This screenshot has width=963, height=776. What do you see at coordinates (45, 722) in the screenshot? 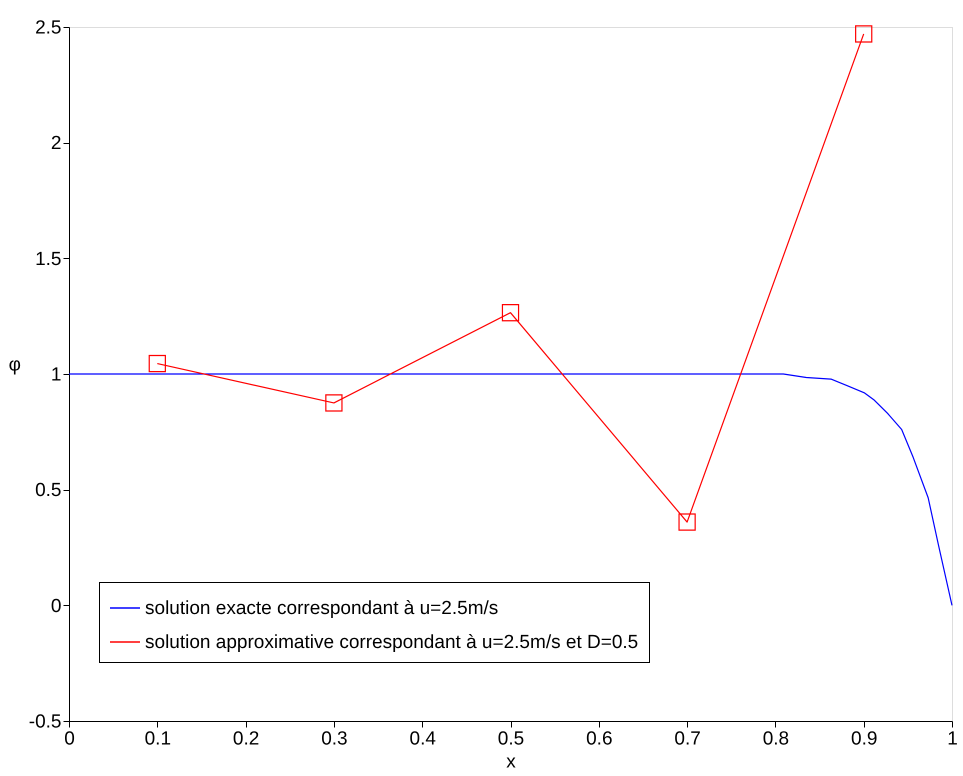
I see `y-tick-label: -0.5` at bounding box center [45, 722].